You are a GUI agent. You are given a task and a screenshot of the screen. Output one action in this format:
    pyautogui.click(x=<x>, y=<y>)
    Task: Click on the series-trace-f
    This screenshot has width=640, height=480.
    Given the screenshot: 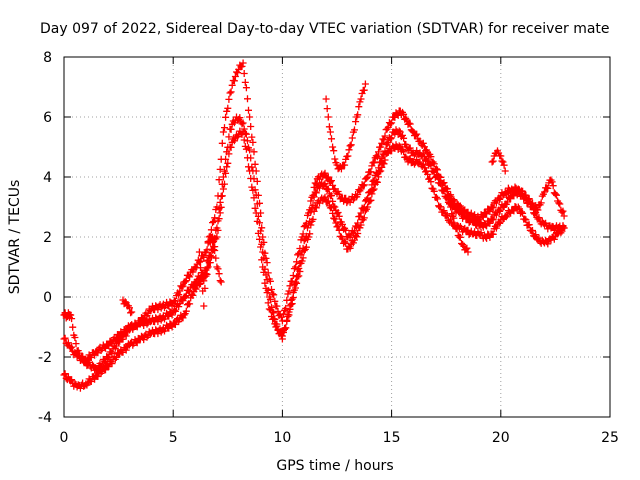 What is the action you would take?
    pyautogui.click(x=142, y=277)
    